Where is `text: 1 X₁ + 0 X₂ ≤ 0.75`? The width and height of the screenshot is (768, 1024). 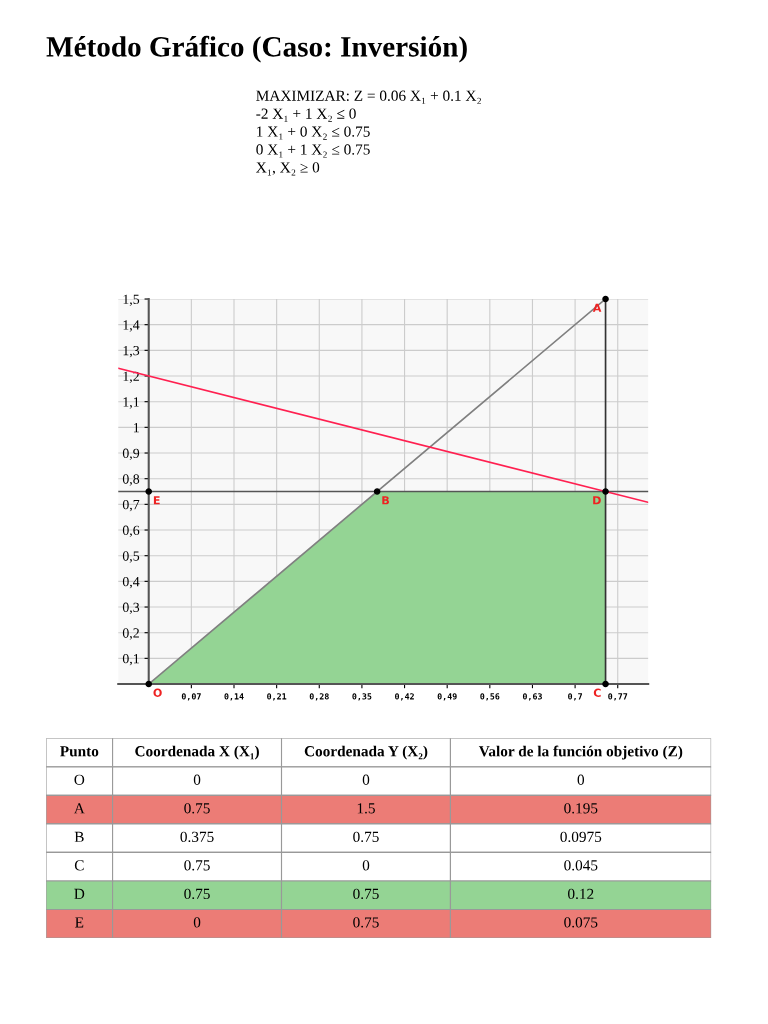 text: 1 X₁ + 0 X₂ ≤ 0.75 is located at coordinates (313, 133).